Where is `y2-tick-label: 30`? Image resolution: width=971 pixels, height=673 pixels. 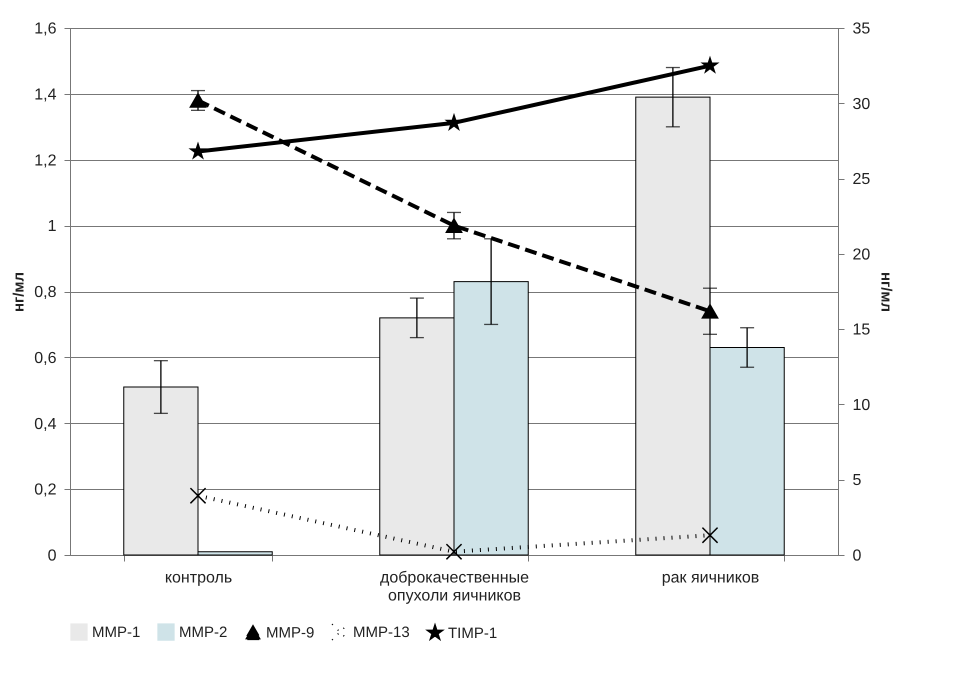
y2-tick-label: 30 is located at coordinates (861, 104).